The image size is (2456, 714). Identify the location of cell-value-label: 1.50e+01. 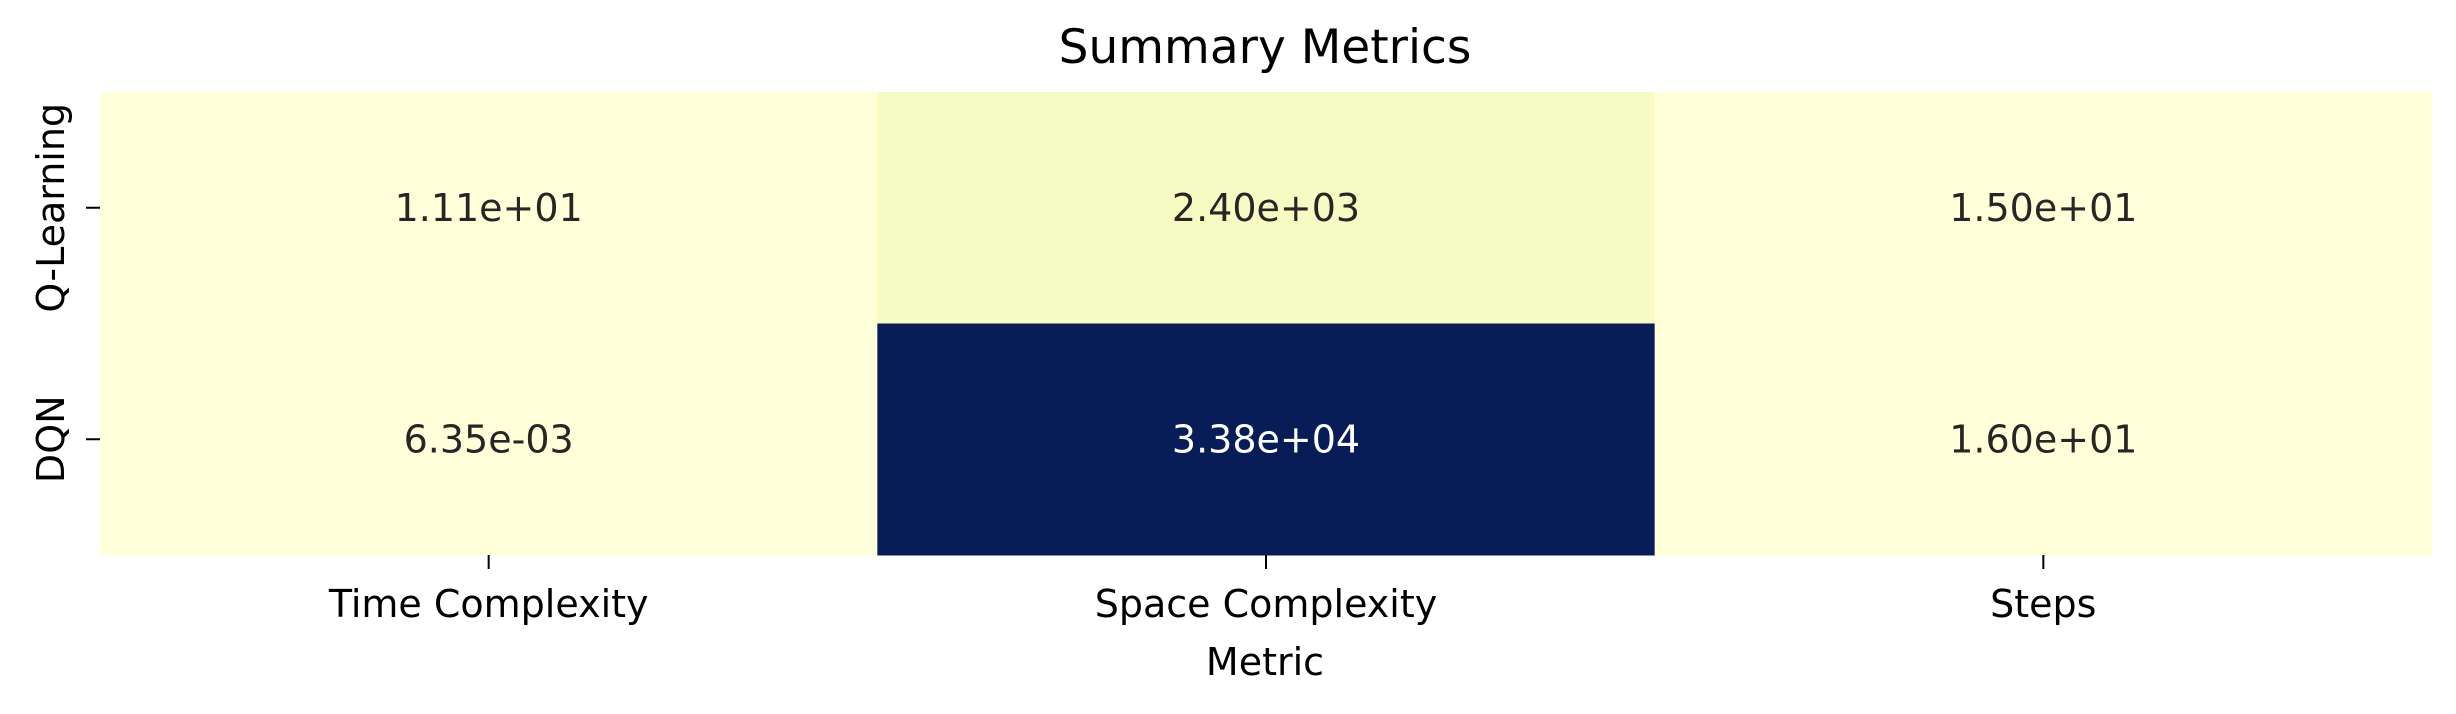
(2043, 208).